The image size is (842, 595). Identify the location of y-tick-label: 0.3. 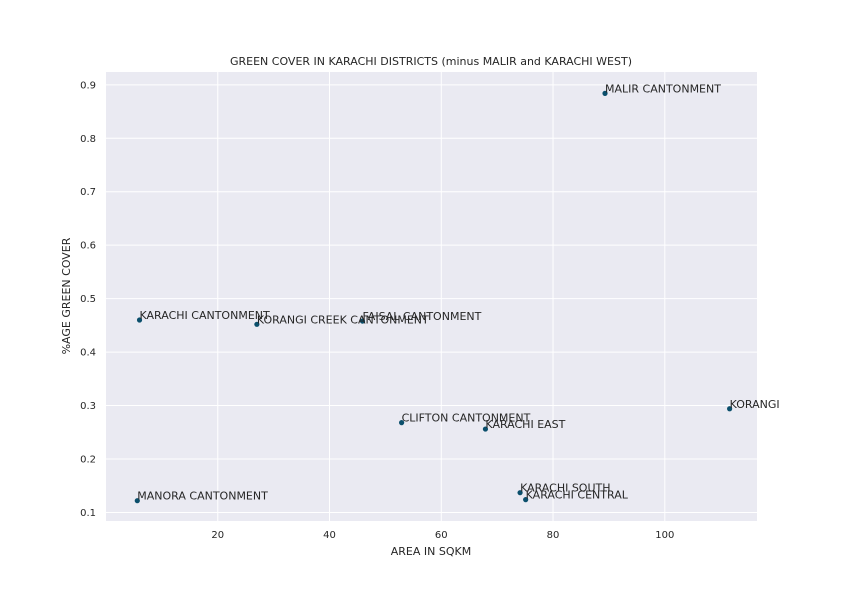
(88, 406).